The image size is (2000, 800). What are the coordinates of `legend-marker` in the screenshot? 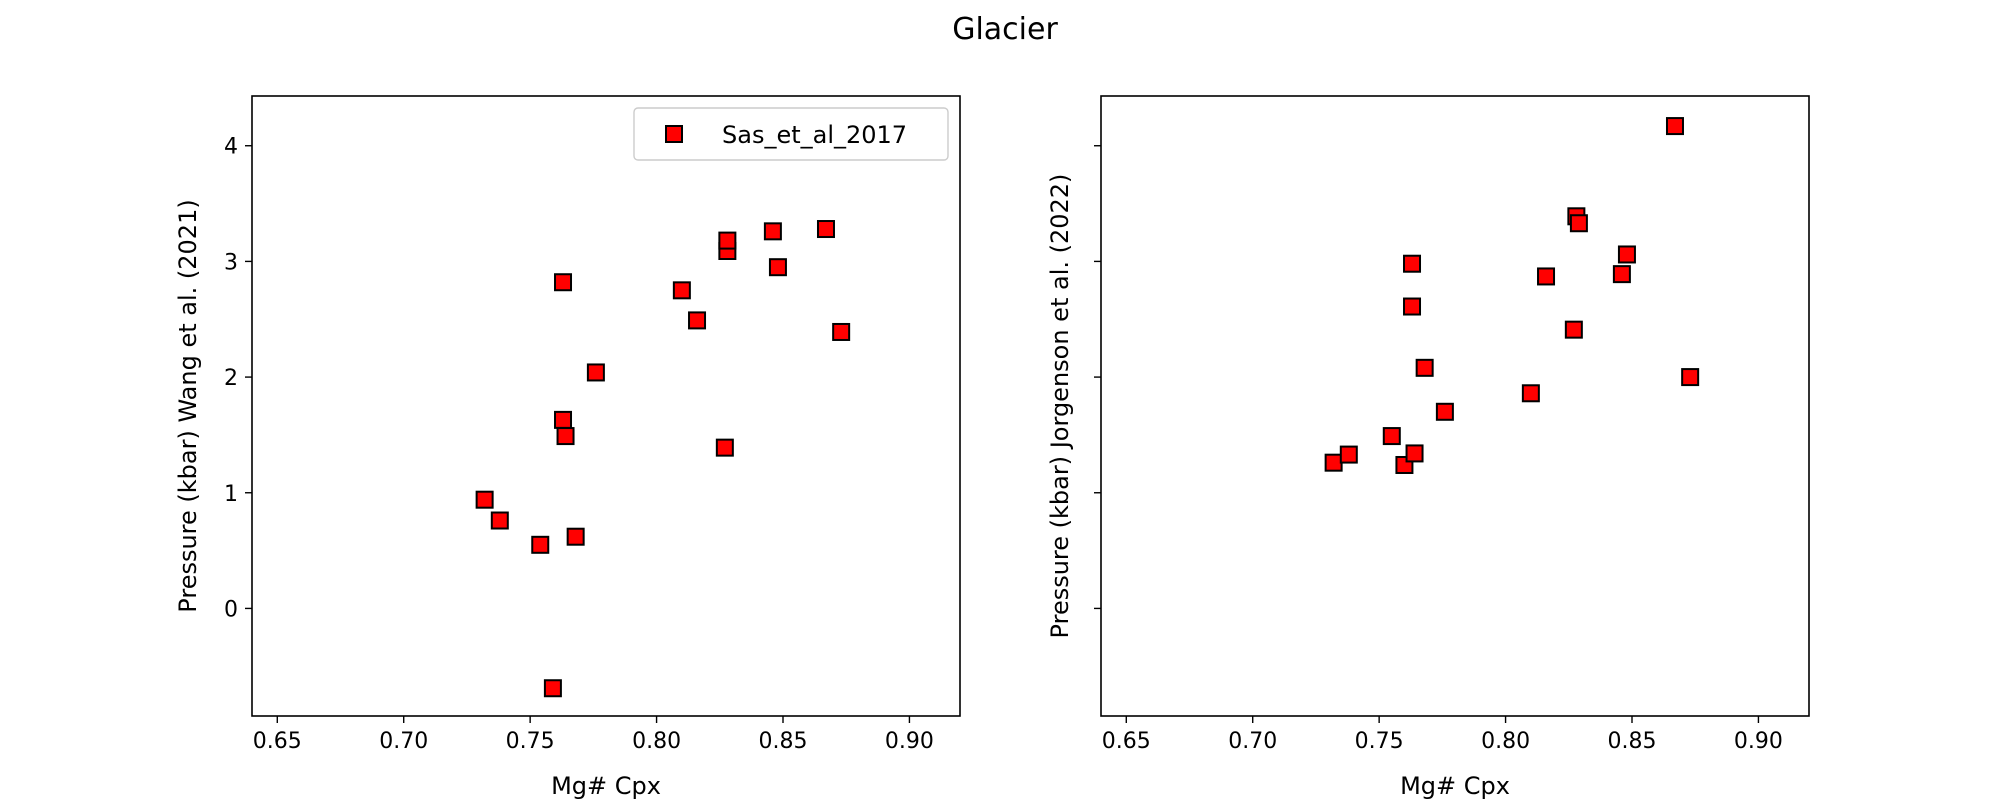 It's located at (674, 134).